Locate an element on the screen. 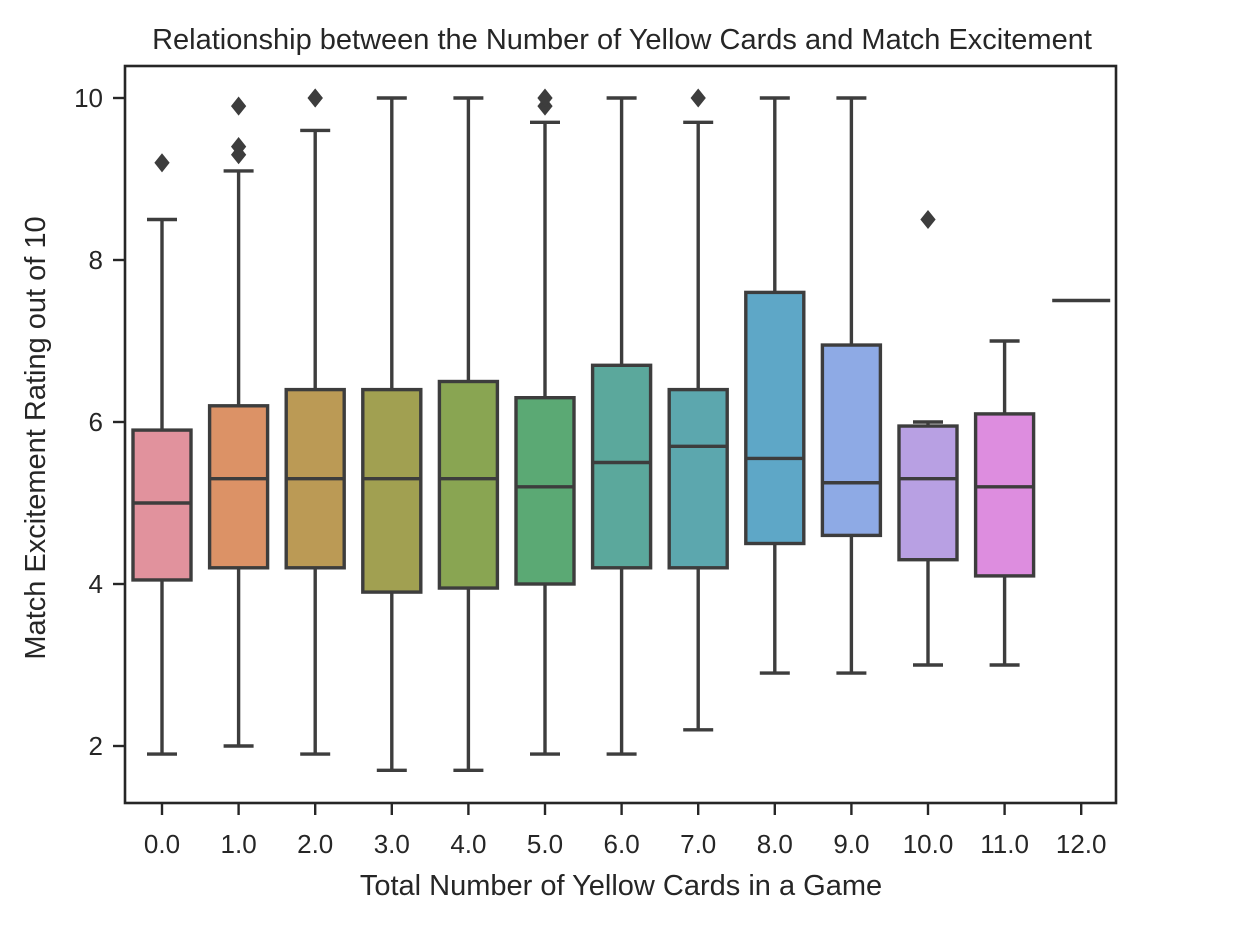 The width and height of the screenshot is (1260, 948). box-group-8.0 is located at coordinates (775, 385).